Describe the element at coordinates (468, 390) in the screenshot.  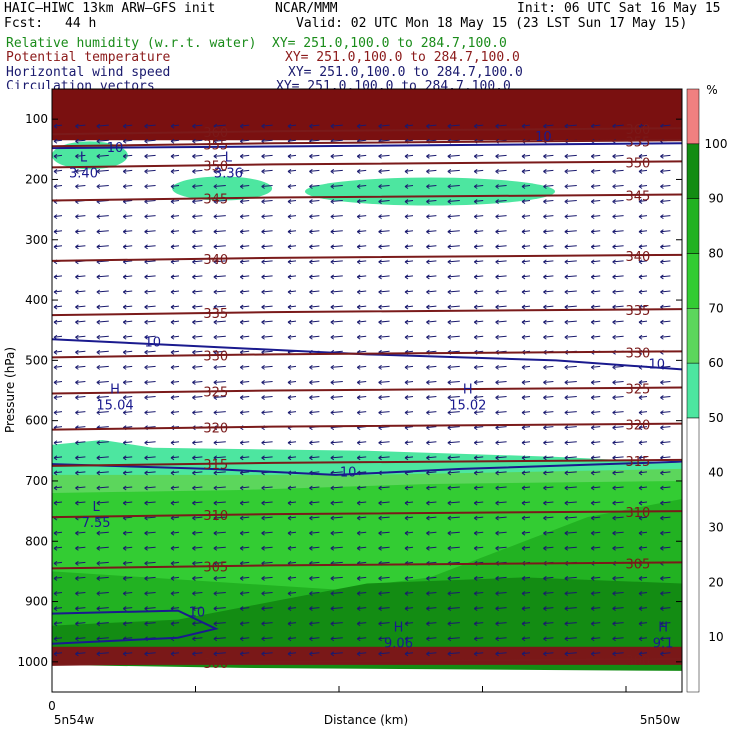
I see `extremum-H-marker: H` at that location.